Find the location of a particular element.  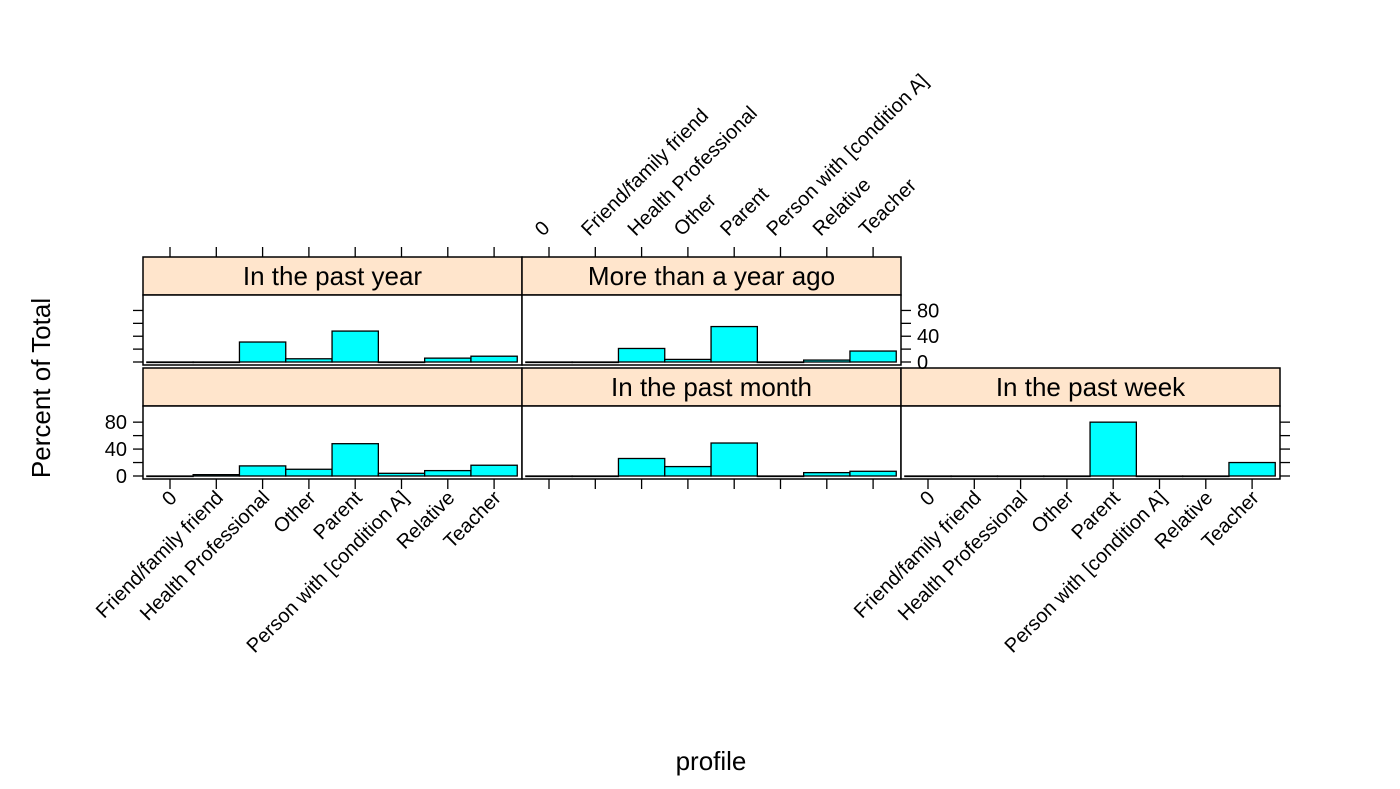

panel-unlabeled is located at coordinates (332, 423).